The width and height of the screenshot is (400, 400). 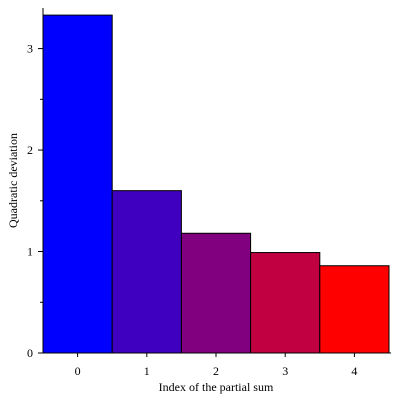 I want to click on y-ticks: 0 1 2 3, so click(x=35, y=201).